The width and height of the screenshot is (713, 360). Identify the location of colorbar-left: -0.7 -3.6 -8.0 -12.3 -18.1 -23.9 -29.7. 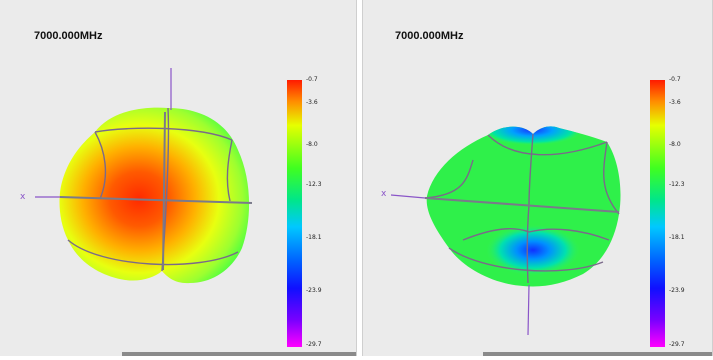
(304, 212).